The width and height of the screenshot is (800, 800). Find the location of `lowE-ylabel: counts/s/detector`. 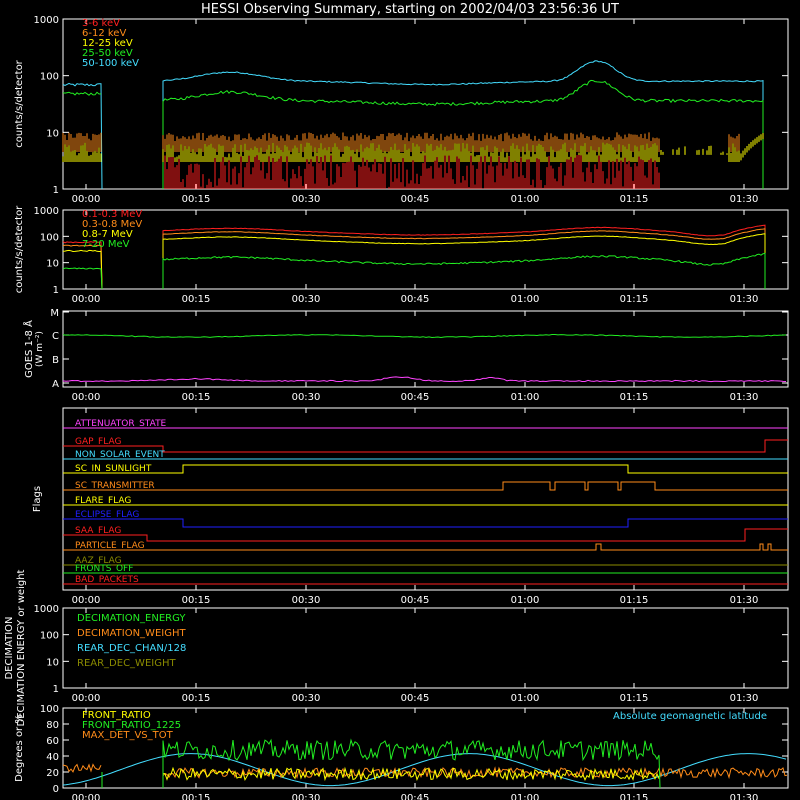

lowE-ylabel: counts/s/detector is located at coordinates (19, 103).